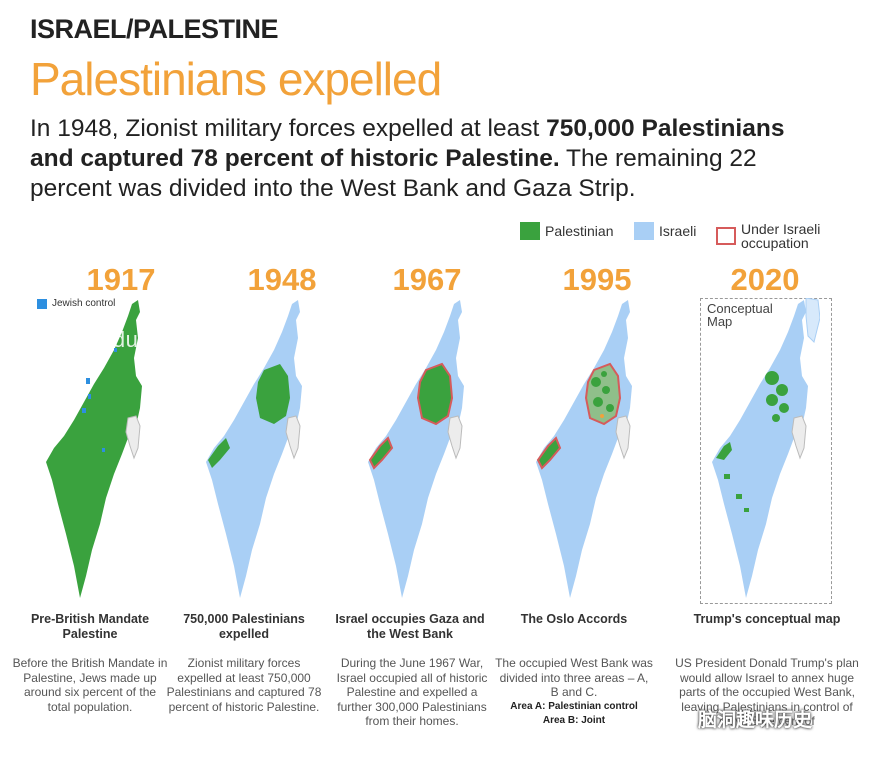 Image resolution: width=869 pixels, height=760 pixels. I want to click on map-1967, so click(416, 449).